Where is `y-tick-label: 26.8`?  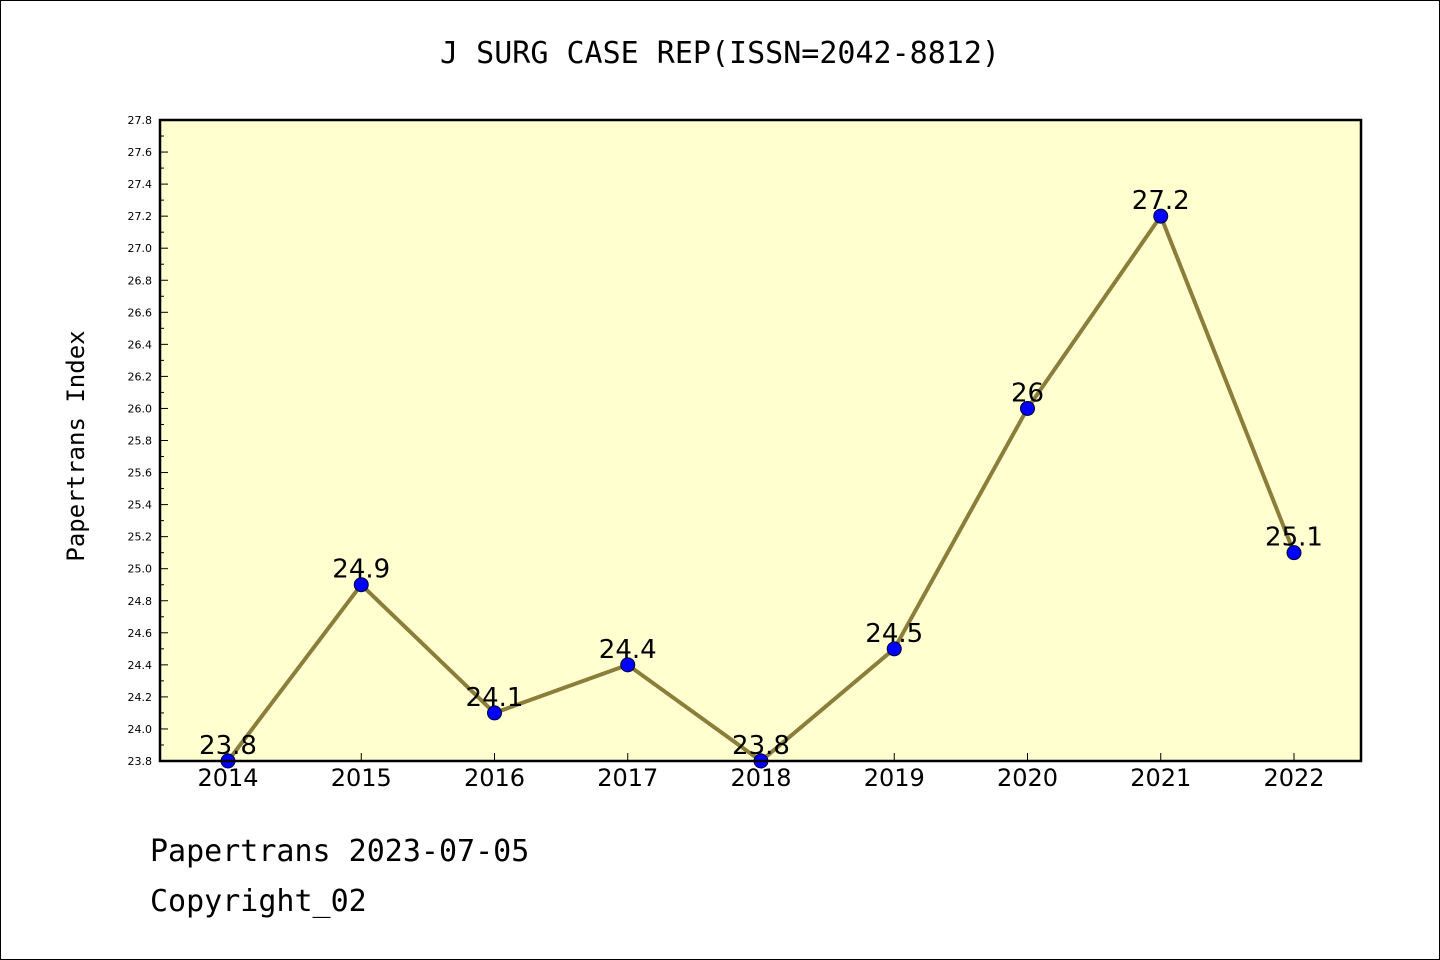 y-tick-label: 26.8 is located at coordinates (140, 280).